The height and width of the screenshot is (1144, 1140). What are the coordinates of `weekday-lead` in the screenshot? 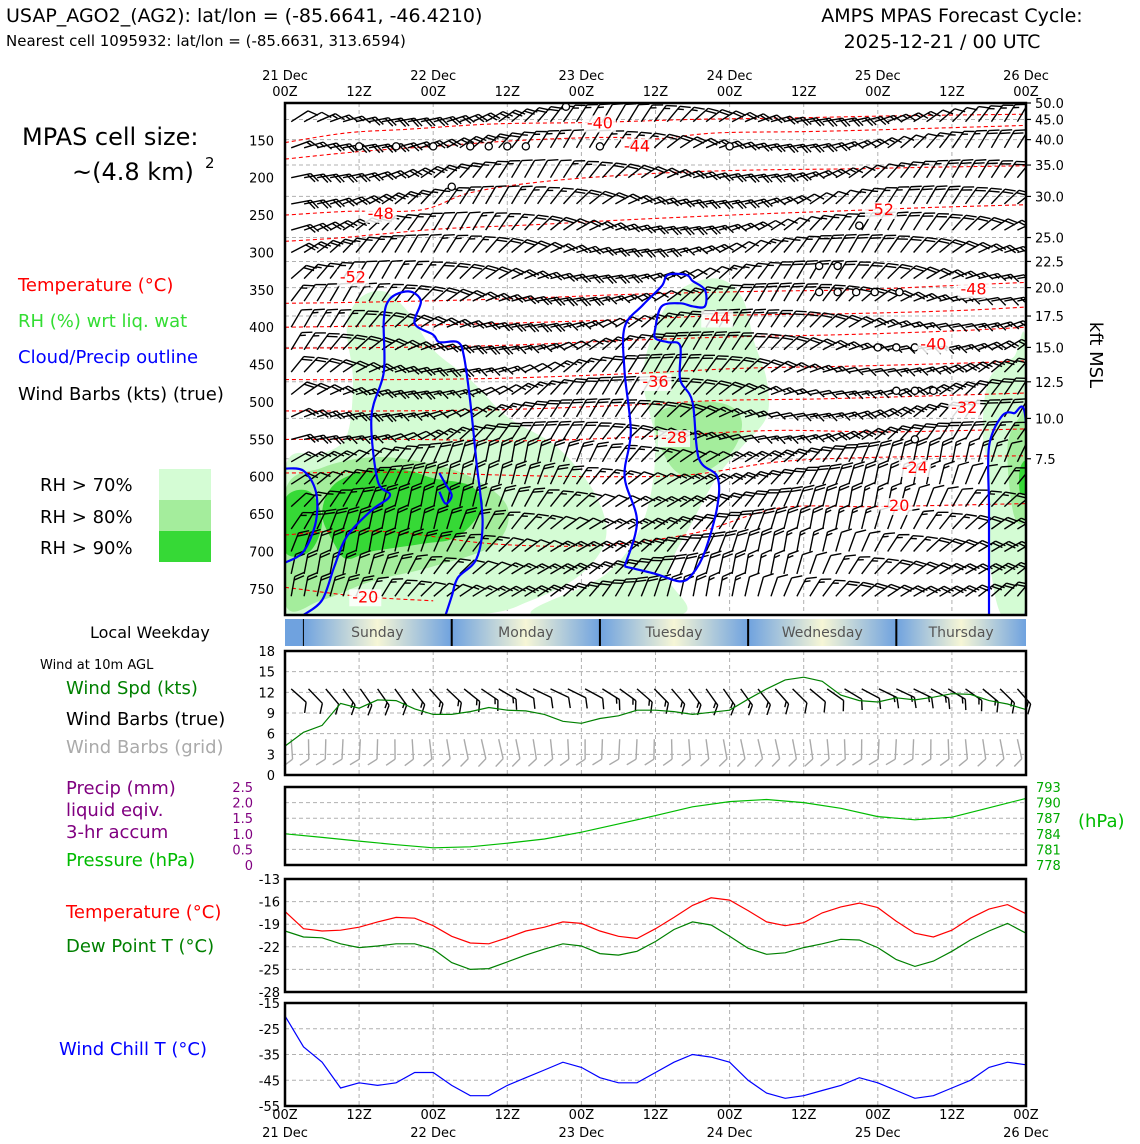 It's located at (294, 632).